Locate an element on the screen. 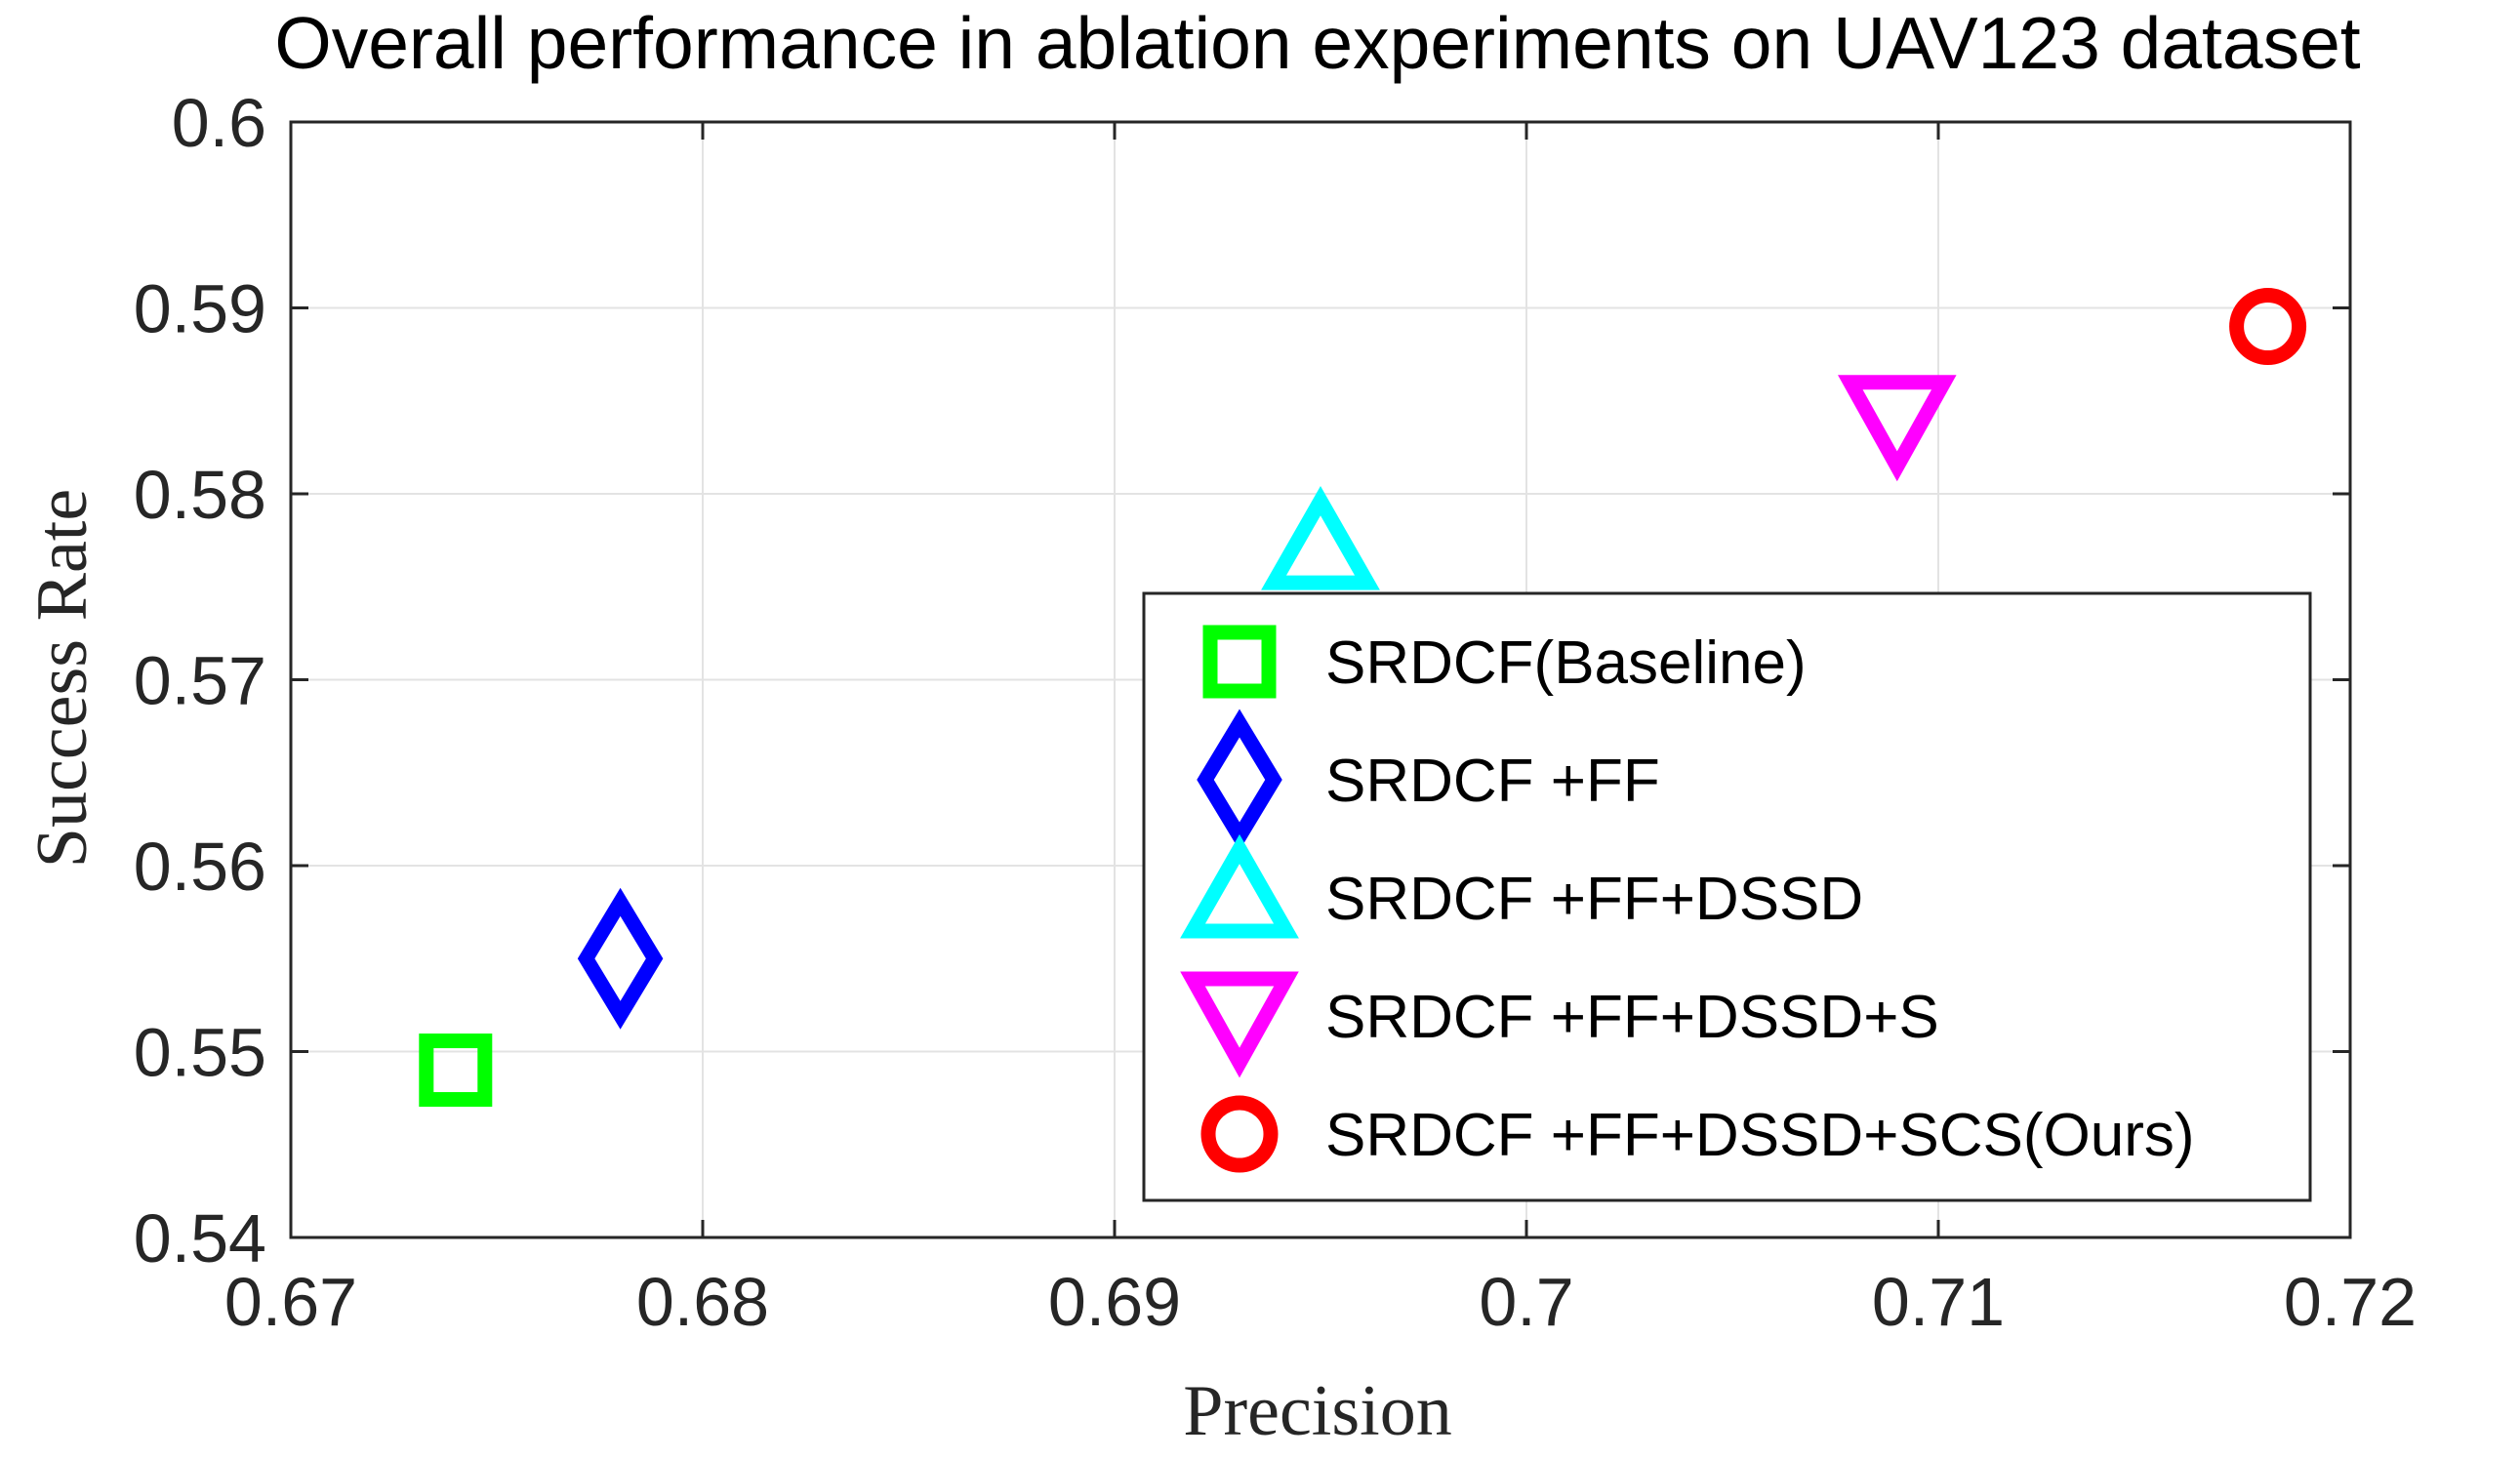 Image resolution: width=2520 pixels, height=1459 pixels. data-point-circle is located at coordinates (2268, 327).